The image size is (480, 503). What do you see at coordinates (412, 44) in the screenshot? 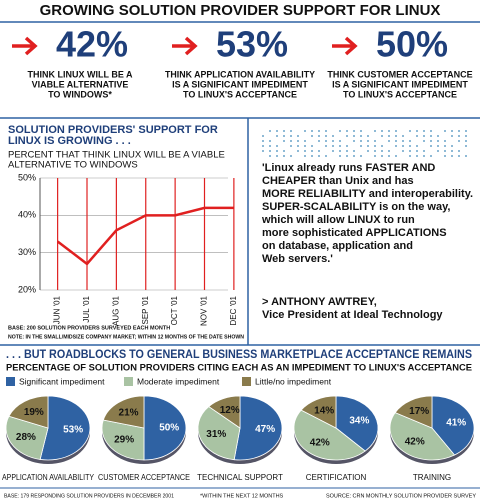
I see `stat-value: 50%` at bounding box center [412, 44].